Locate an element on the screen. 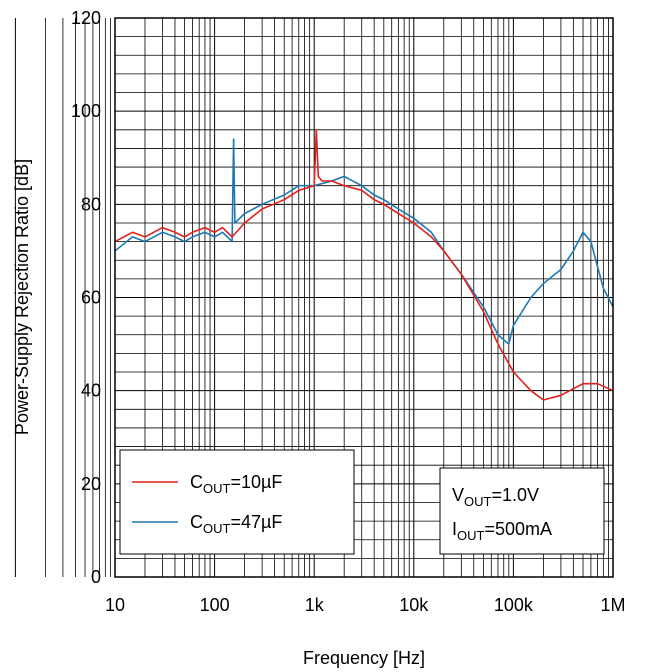 This screenshot has width=646, height=672. x-tick-labels: 10 100 1k 10k 100k 1M is located at coordinates (365, 605).